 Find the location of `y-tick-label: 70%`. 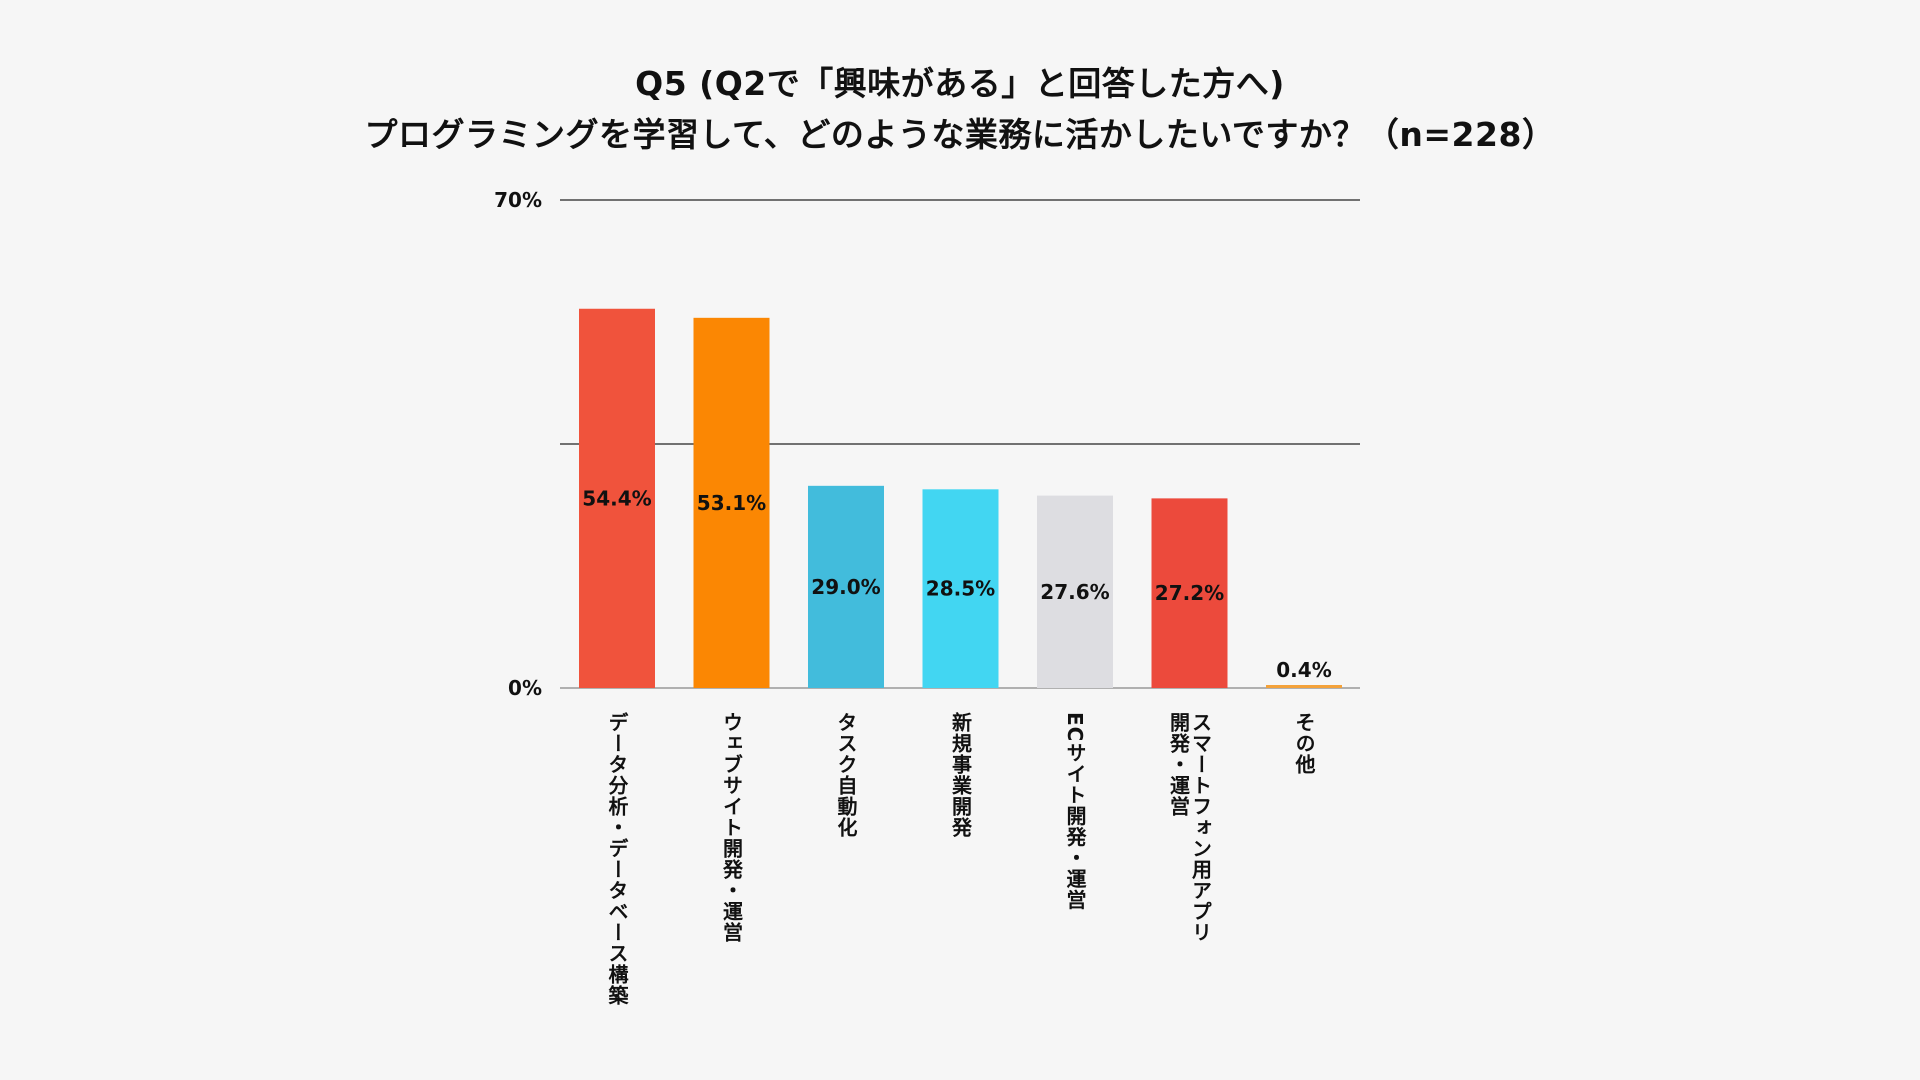

y-tick-label: 70% is located at coordinates (518, 200).